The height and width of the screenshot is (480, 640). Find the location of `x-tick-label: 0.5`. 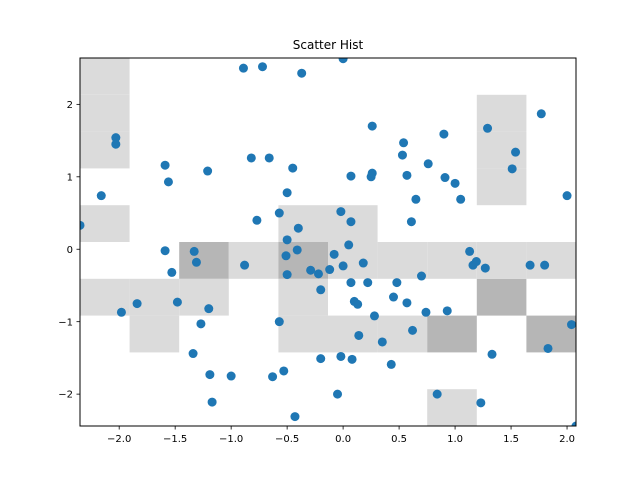

x-tick-label: 0.5 is located at coordinates (399, 439).